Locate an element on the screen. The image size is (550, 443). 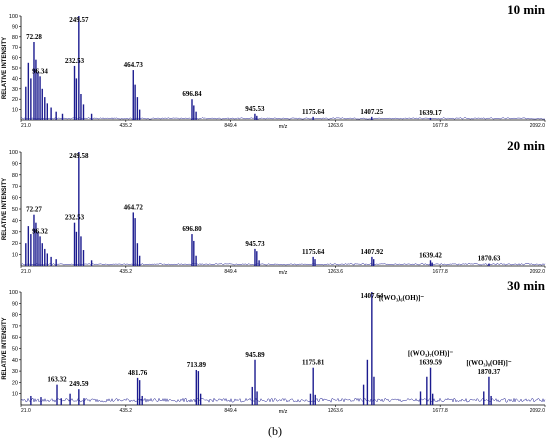
peak-label: 96.32 is located at coordinates (40, 231).